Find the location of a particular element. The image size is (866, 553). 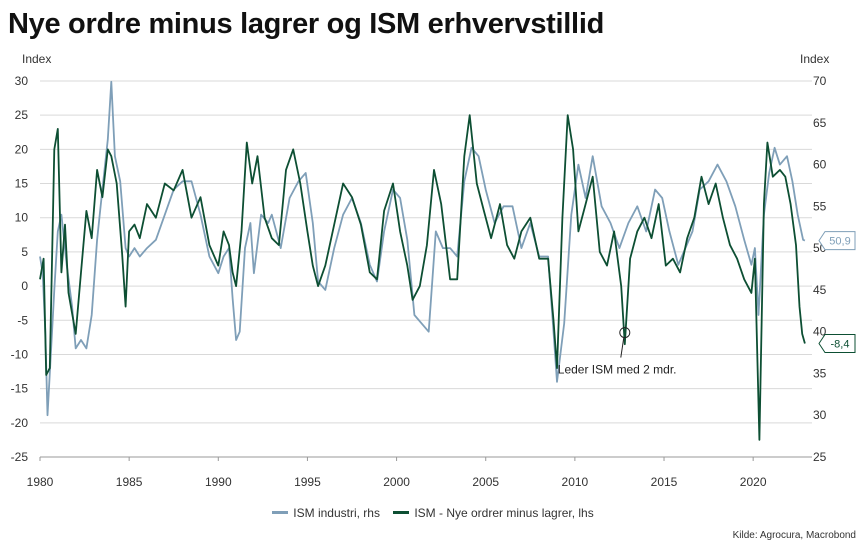

right-tick-label: 65 is located at coordinates (820, 123).